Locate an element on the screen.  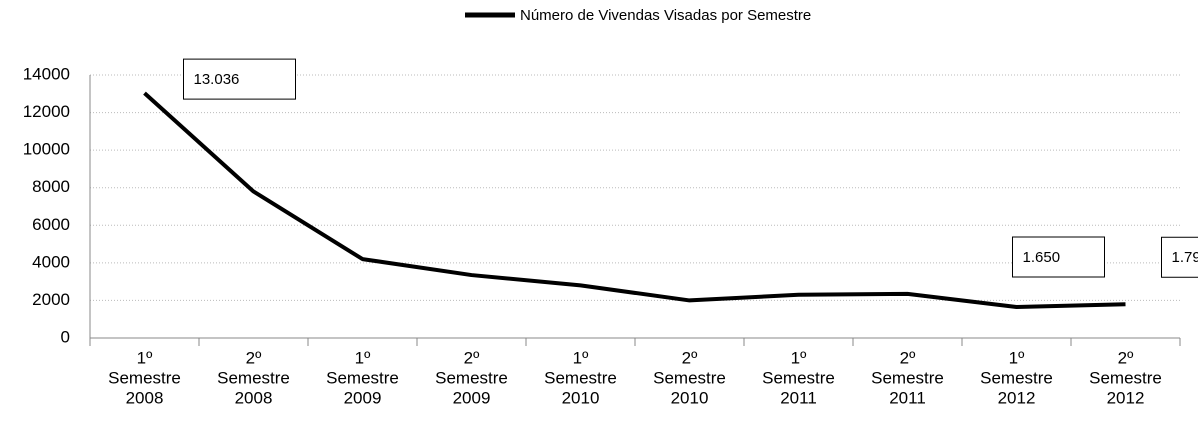
y-tick-label: 8000 is located at coordinates (51, 186).